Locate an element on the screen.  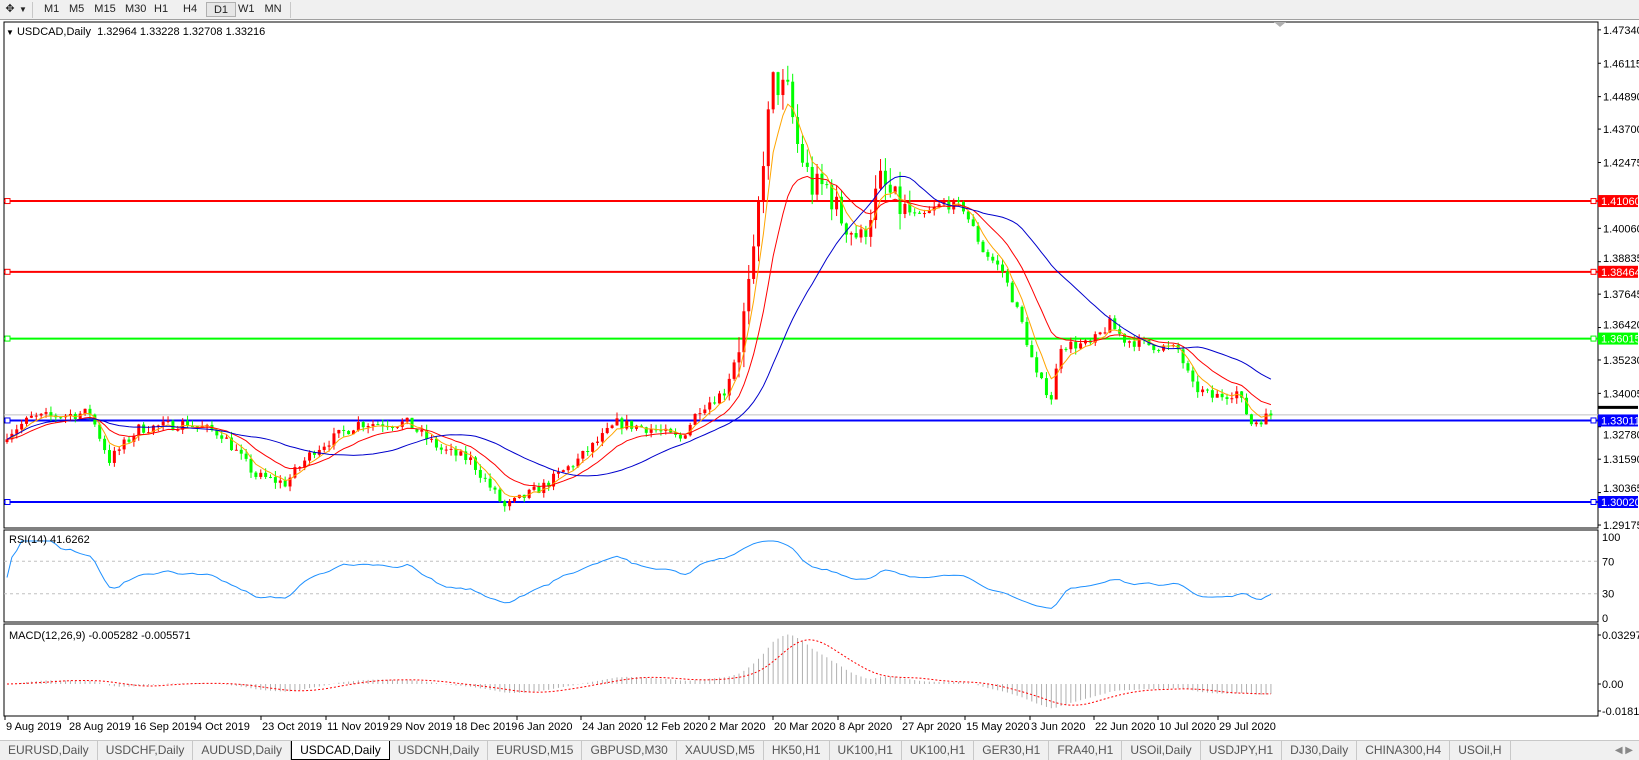
chart-tab: USDJPY,H1 is located at coordinates (1242, 750).